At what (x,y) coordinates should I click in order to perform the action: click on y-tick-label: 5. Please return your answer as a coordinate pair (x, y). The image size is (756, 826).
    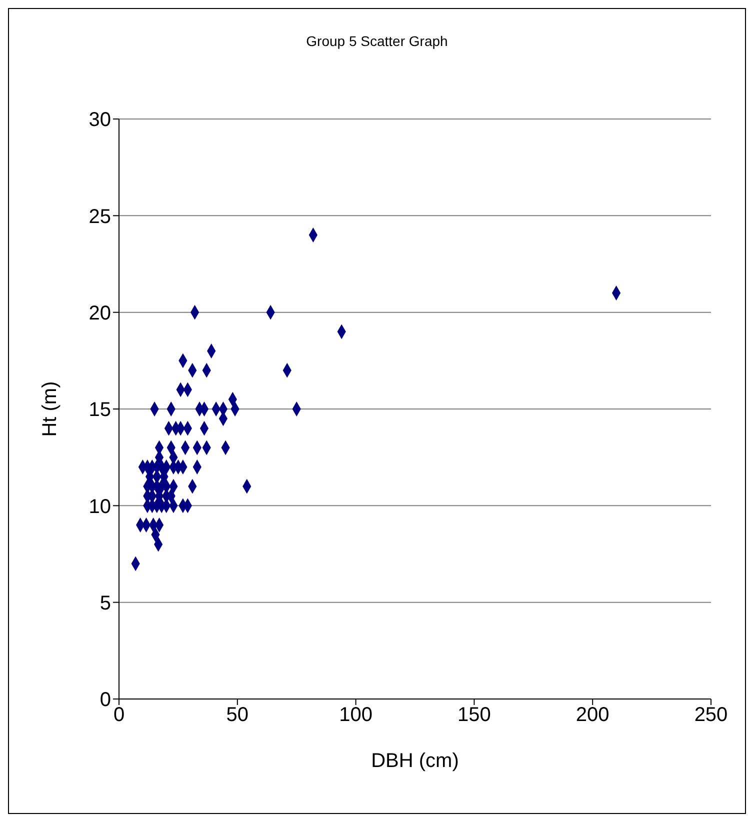
    Looking at the image, I should click on (105, 603).